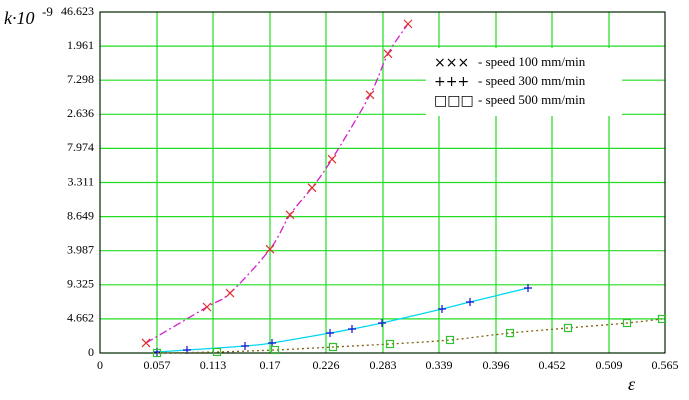 This screenshot has width=689, height=400. What do you see at coordinates (383, 365) in the screenshot?
I see `x-tick-label: 0.283` at bounding box center [383, 365].